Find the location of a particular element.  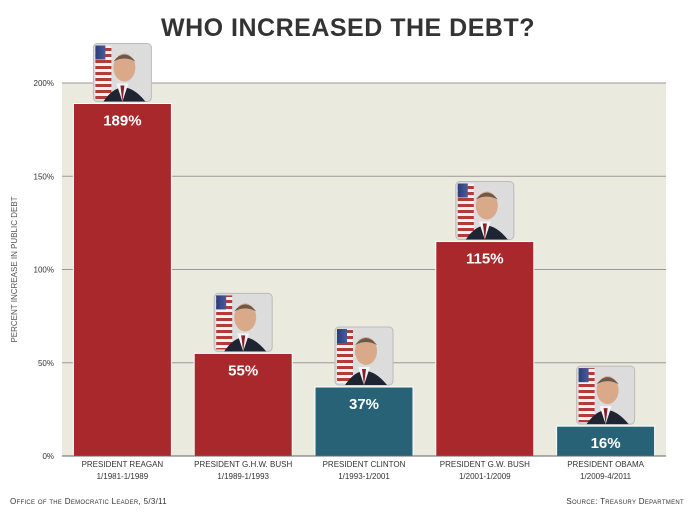

x-tick-sublabel: 1/1993-1/2001 is located at coordinates (364, 476).